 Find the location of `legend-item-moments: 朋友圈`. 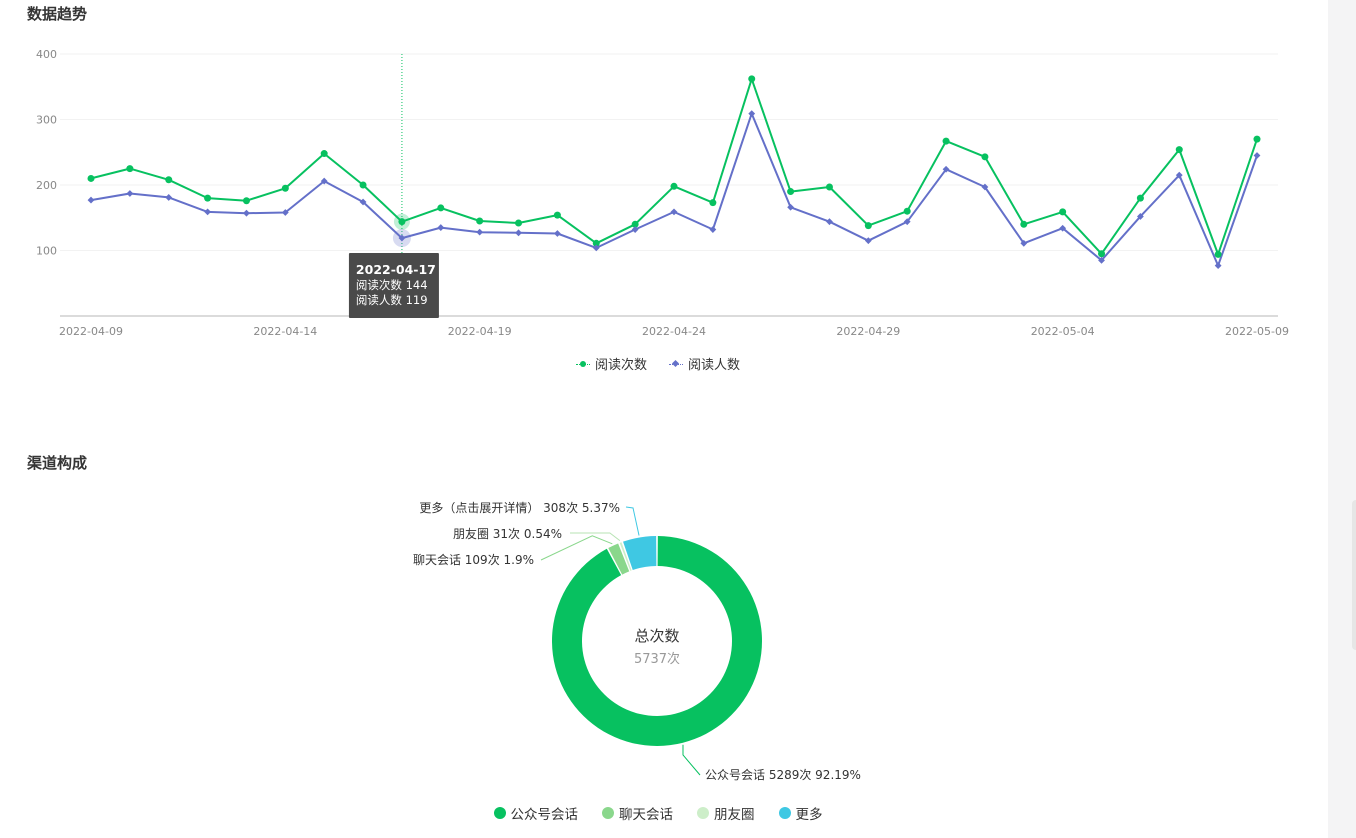

legend-item-moments: 朋友圈 is located at coordinates (726, 813).